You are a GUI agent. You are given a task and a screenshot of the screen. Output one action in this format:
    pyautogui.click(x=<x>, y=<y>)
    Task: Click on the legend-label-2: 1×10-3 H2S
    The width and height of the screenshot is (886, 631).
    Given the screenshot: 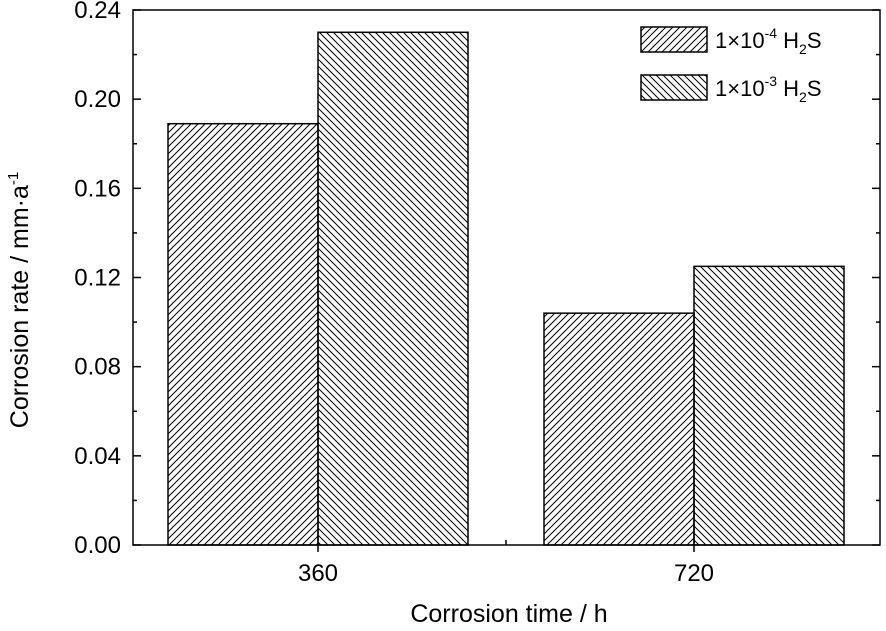 What is the action you would take?
    pyautogui.click(x=768, y=89)
    